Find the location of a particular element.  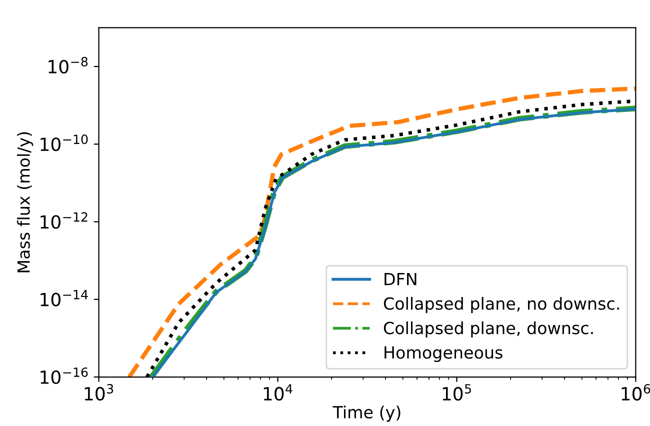

y-tick-label: 10$^{−14}$ is located at coordinates (64, 298).